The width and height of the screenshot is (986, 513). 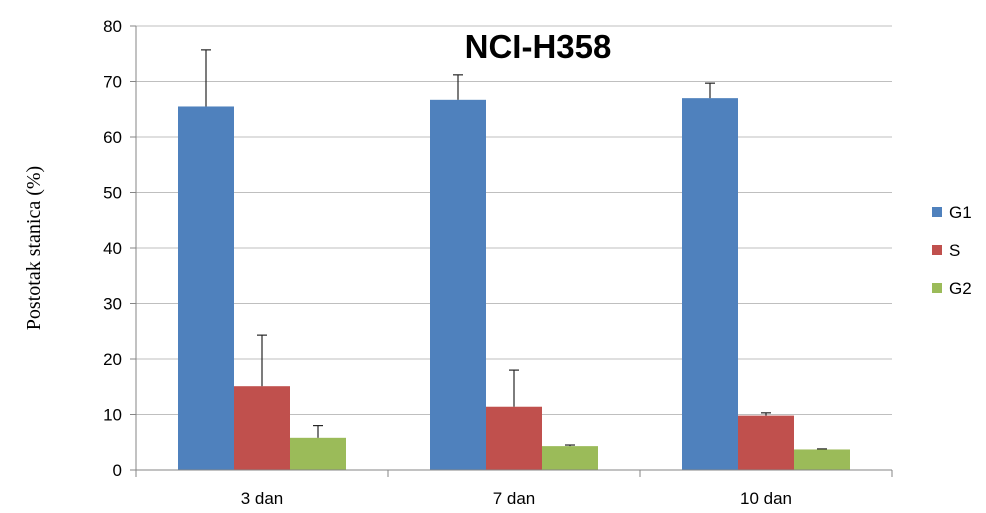 What do you see at coordinates (112, 193) in the screenshot?
I see `y-tick-label: 50` at bounding box center [112, 193].